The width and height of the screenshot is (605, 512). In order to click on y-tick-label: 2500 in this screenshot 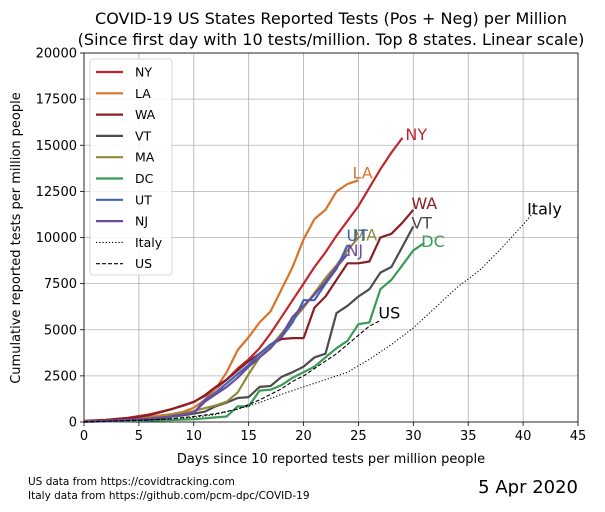, I will do `click(60, 376)`.